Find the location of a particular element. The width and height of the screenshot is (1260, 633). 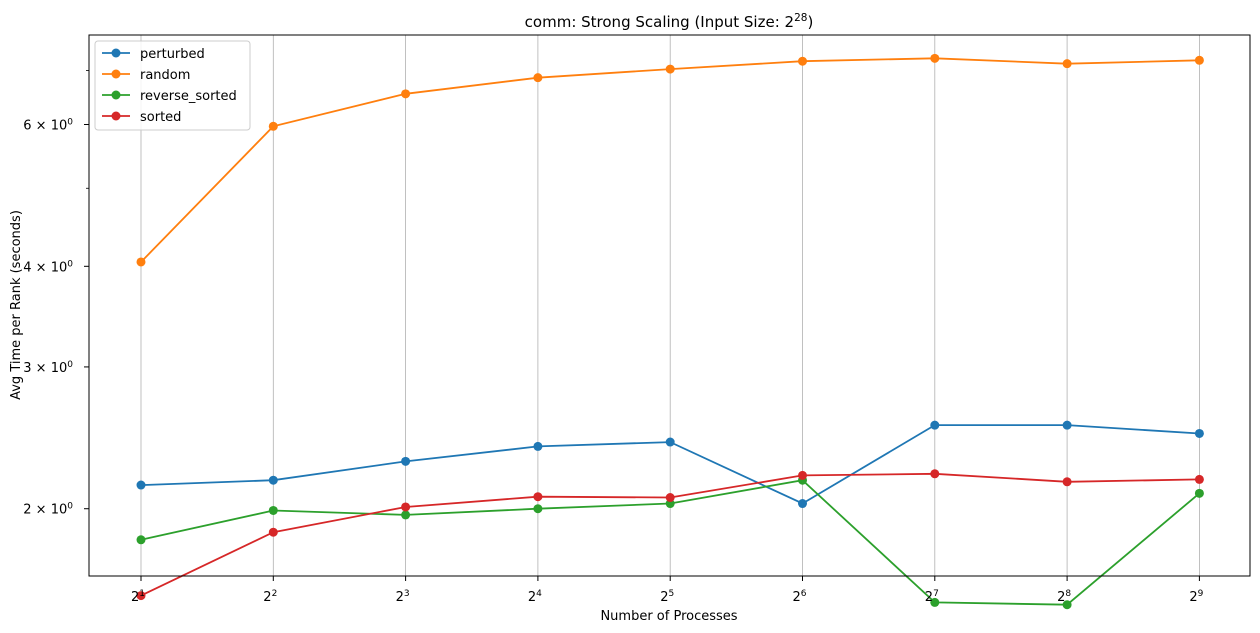

chart-title: comm: Strong Scaling (Input Size: 228) is located at coordinates (669, 21).